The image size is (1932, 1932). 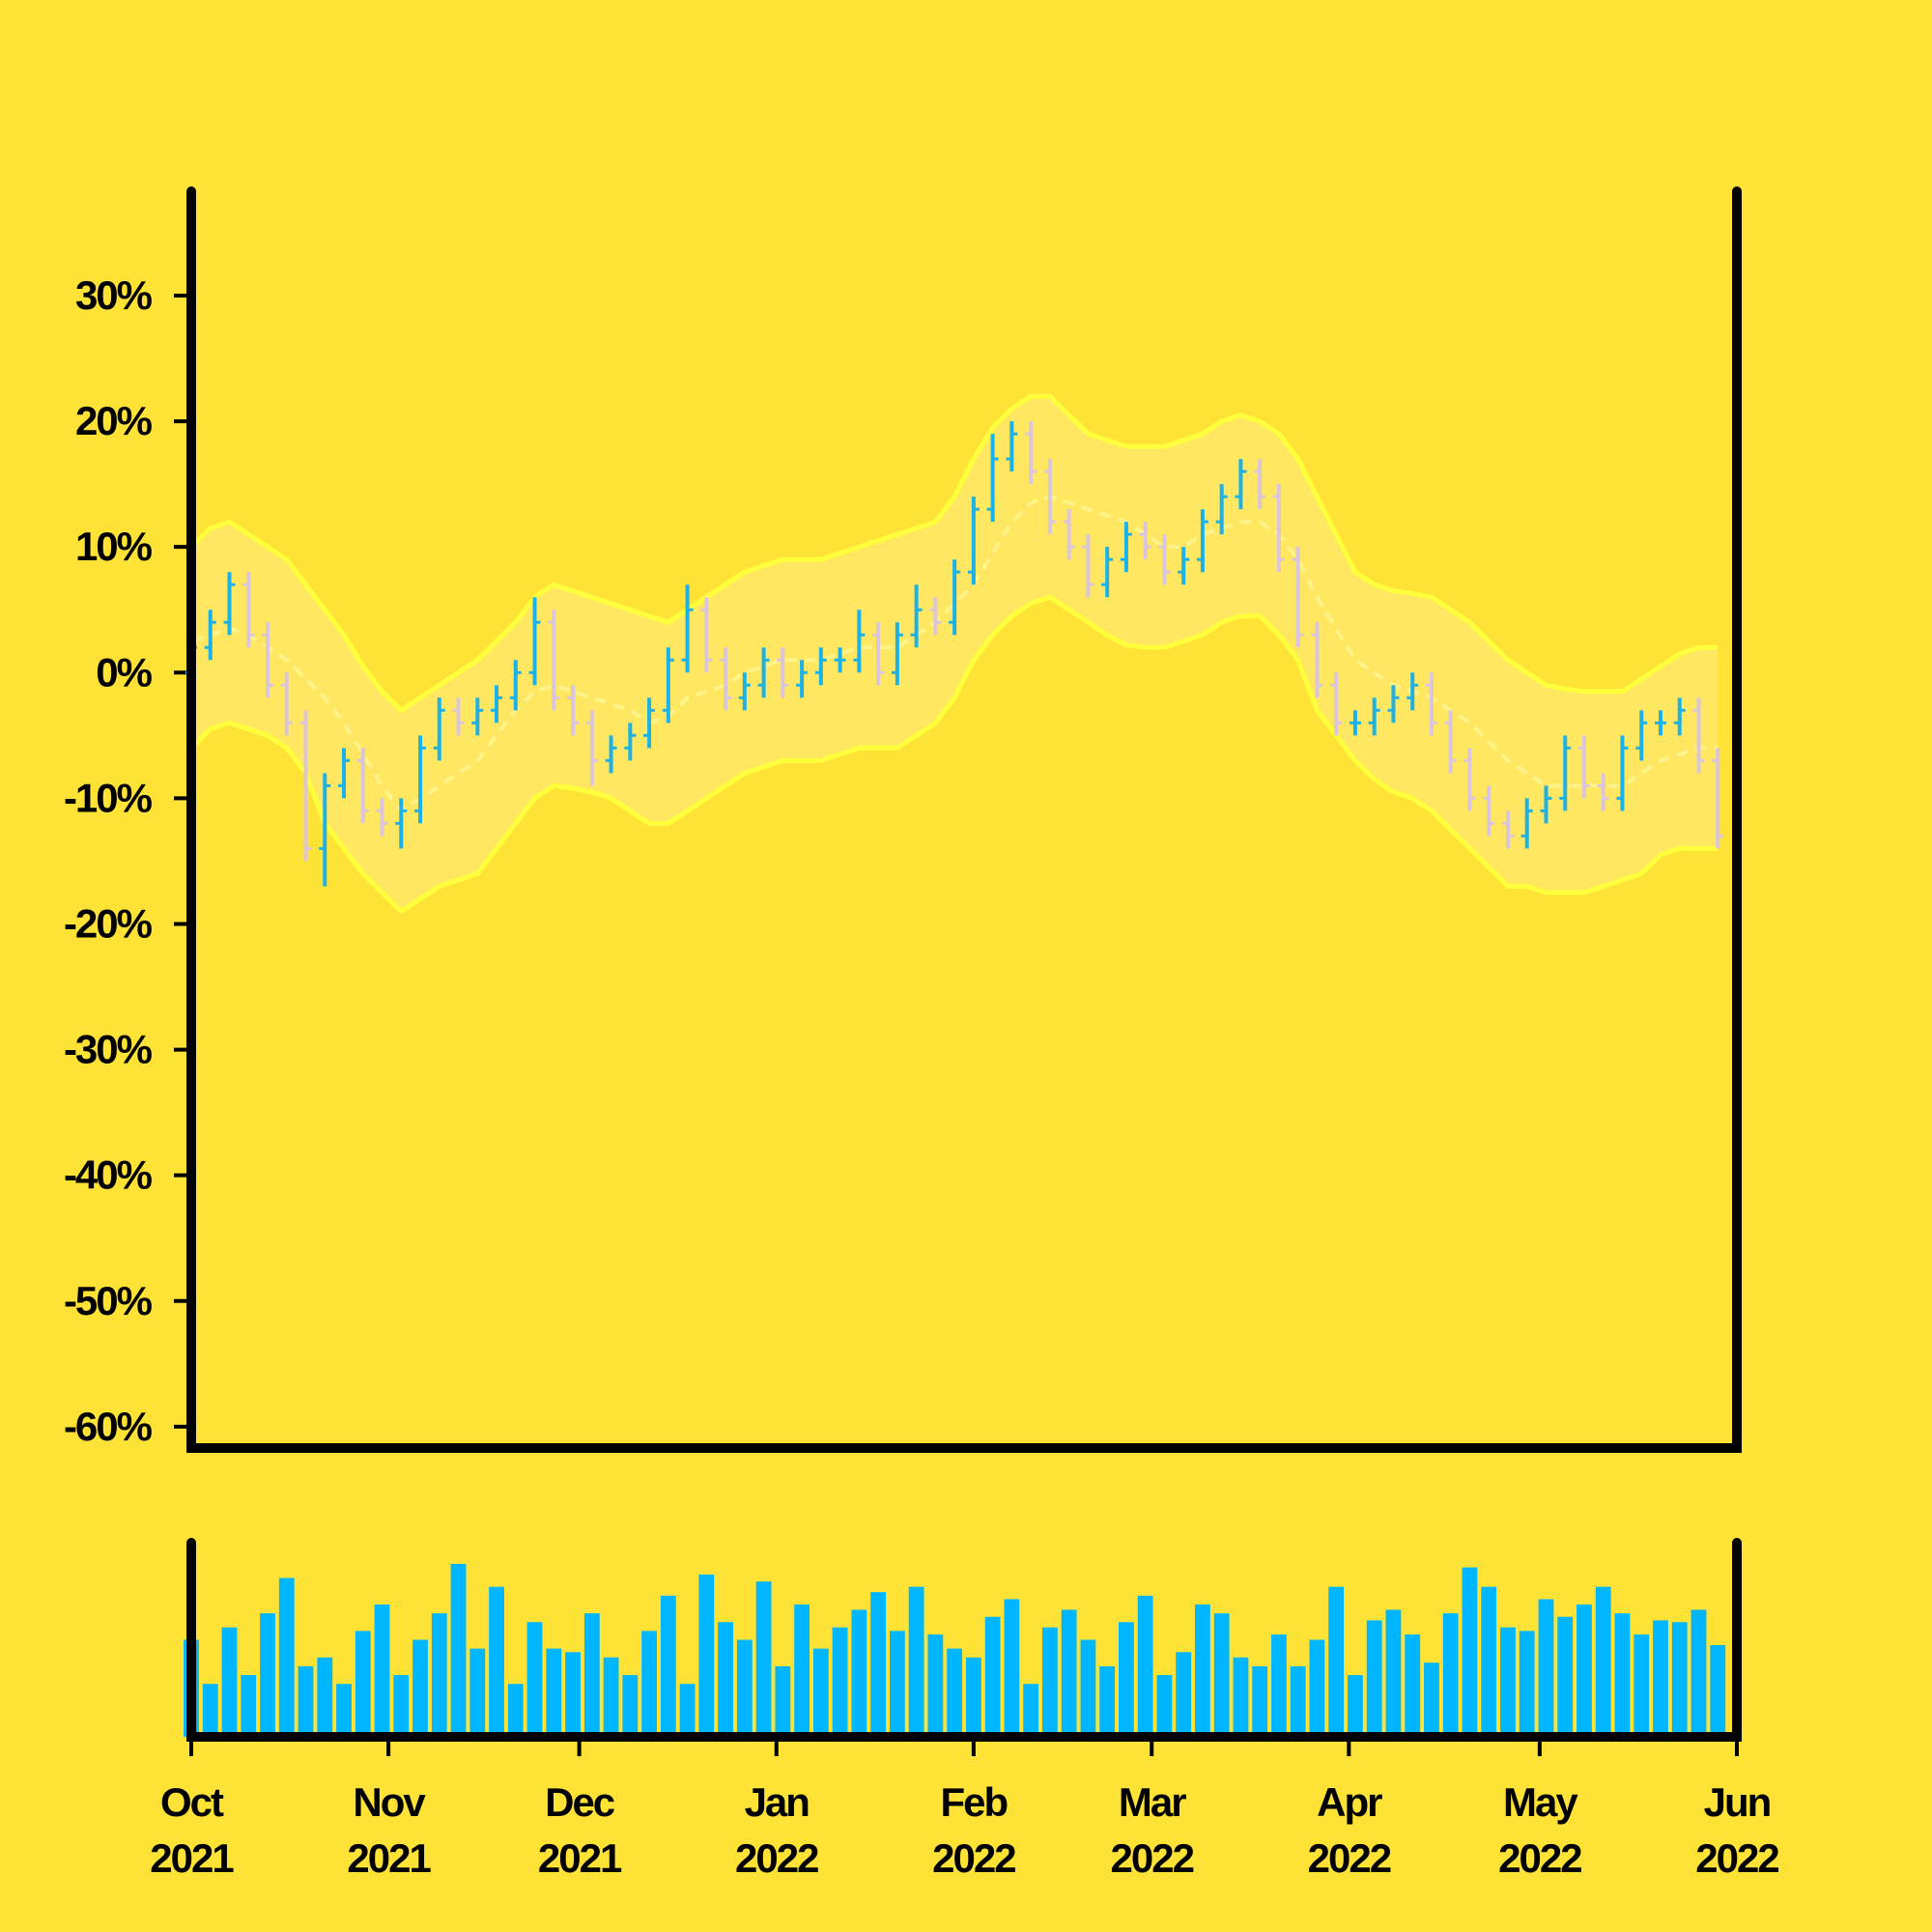 What do you see at coordinates (1152, 1830) in the screenshot?
I see `x-tick-label: Mar 2022` at bounding box center [1152, 1830].